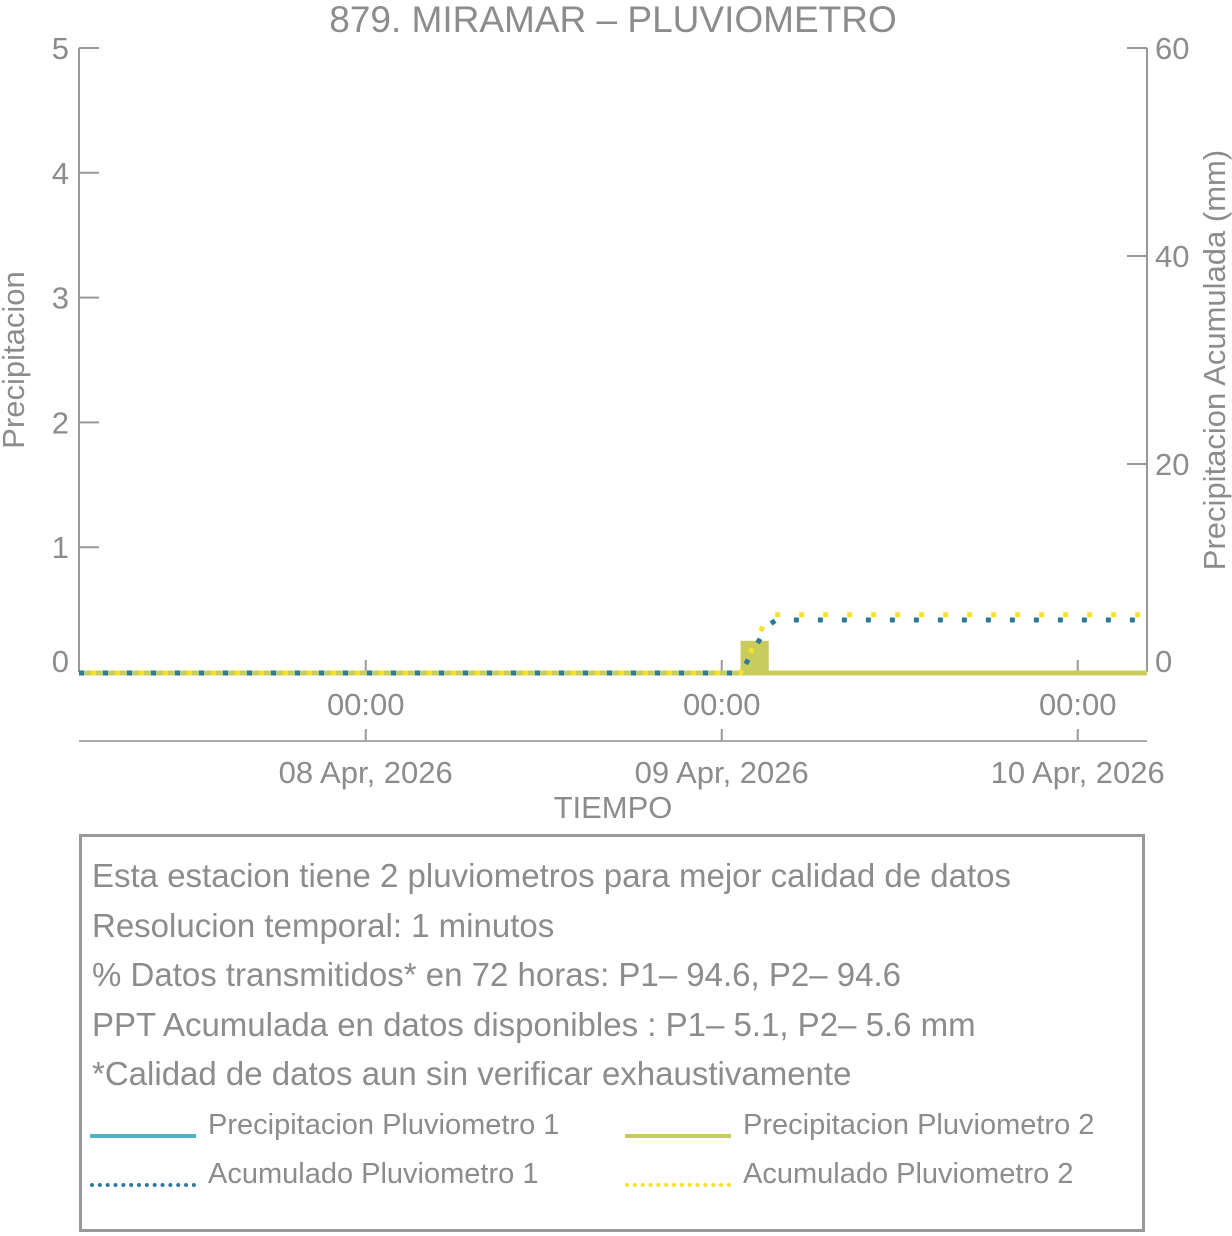 The width and height of the screenshot is (1232, 1236). What do you see at coordinates (15, 359) in the screenshot?
I see `y-axis-label: Precipitacion` at bounding box center [15, 359].